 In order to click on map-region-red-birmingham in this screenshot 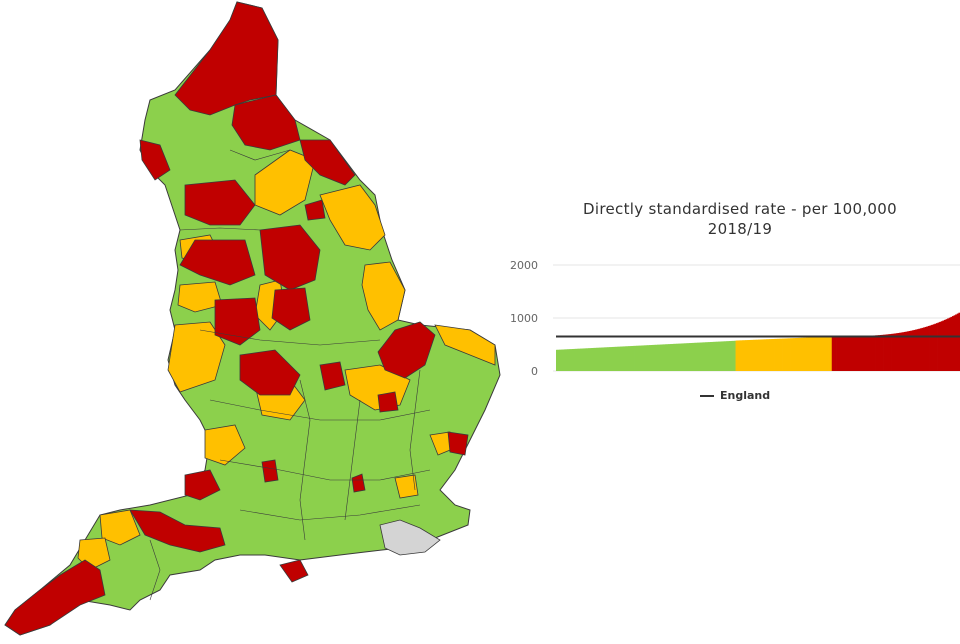, I will do `click(270, 372)`.